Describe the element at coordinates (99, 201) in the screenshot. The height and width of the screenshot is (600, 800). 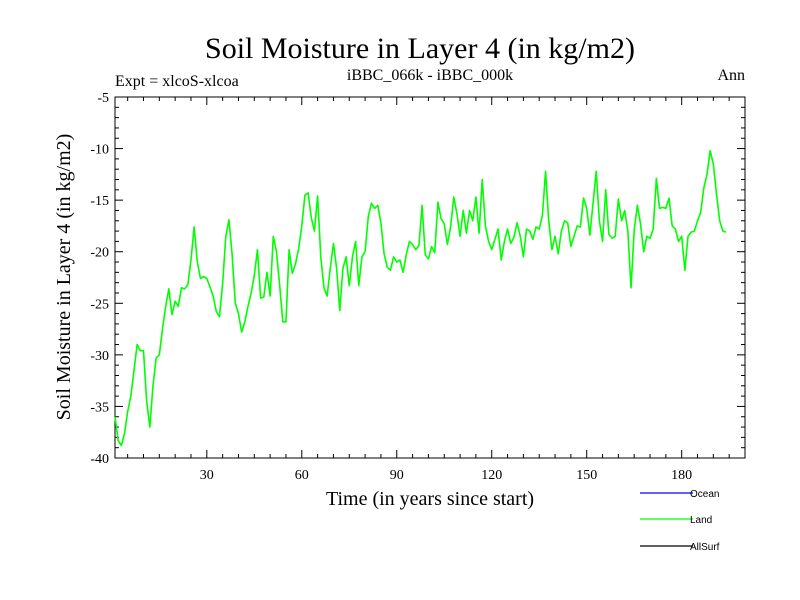
I see `y-tick-label: -15` at that location.